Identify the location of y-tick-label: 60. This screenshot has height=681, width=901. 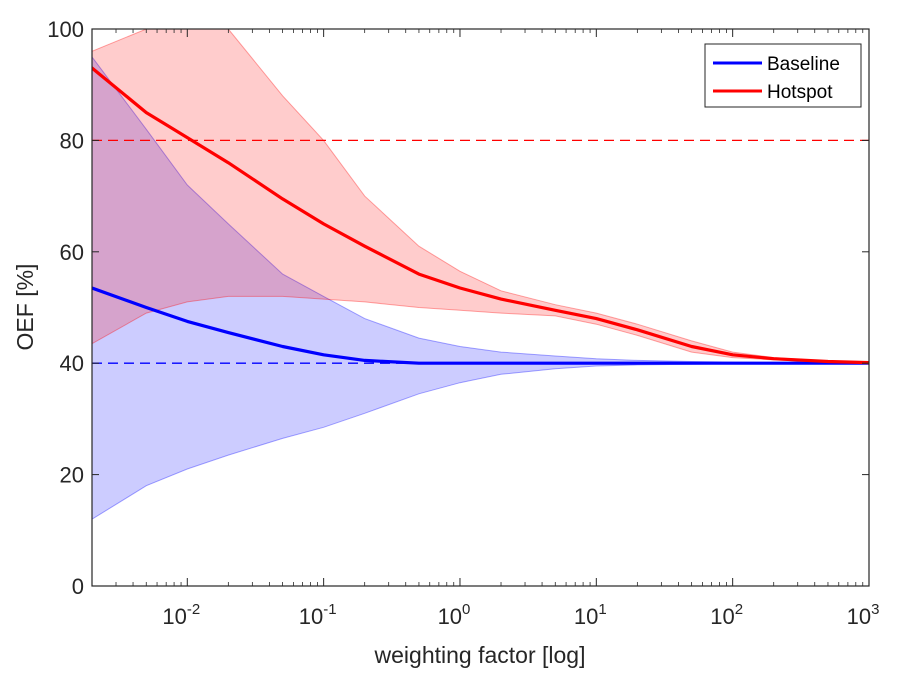
(72, 252).